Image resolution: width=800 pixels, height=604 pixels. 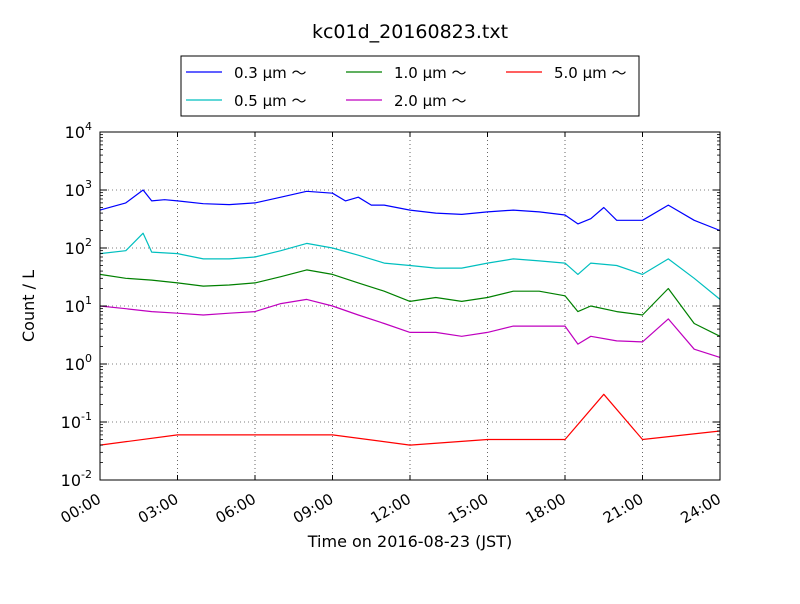 I want to click on y-tick-label: 10⁴, so click(x=78, y=131).